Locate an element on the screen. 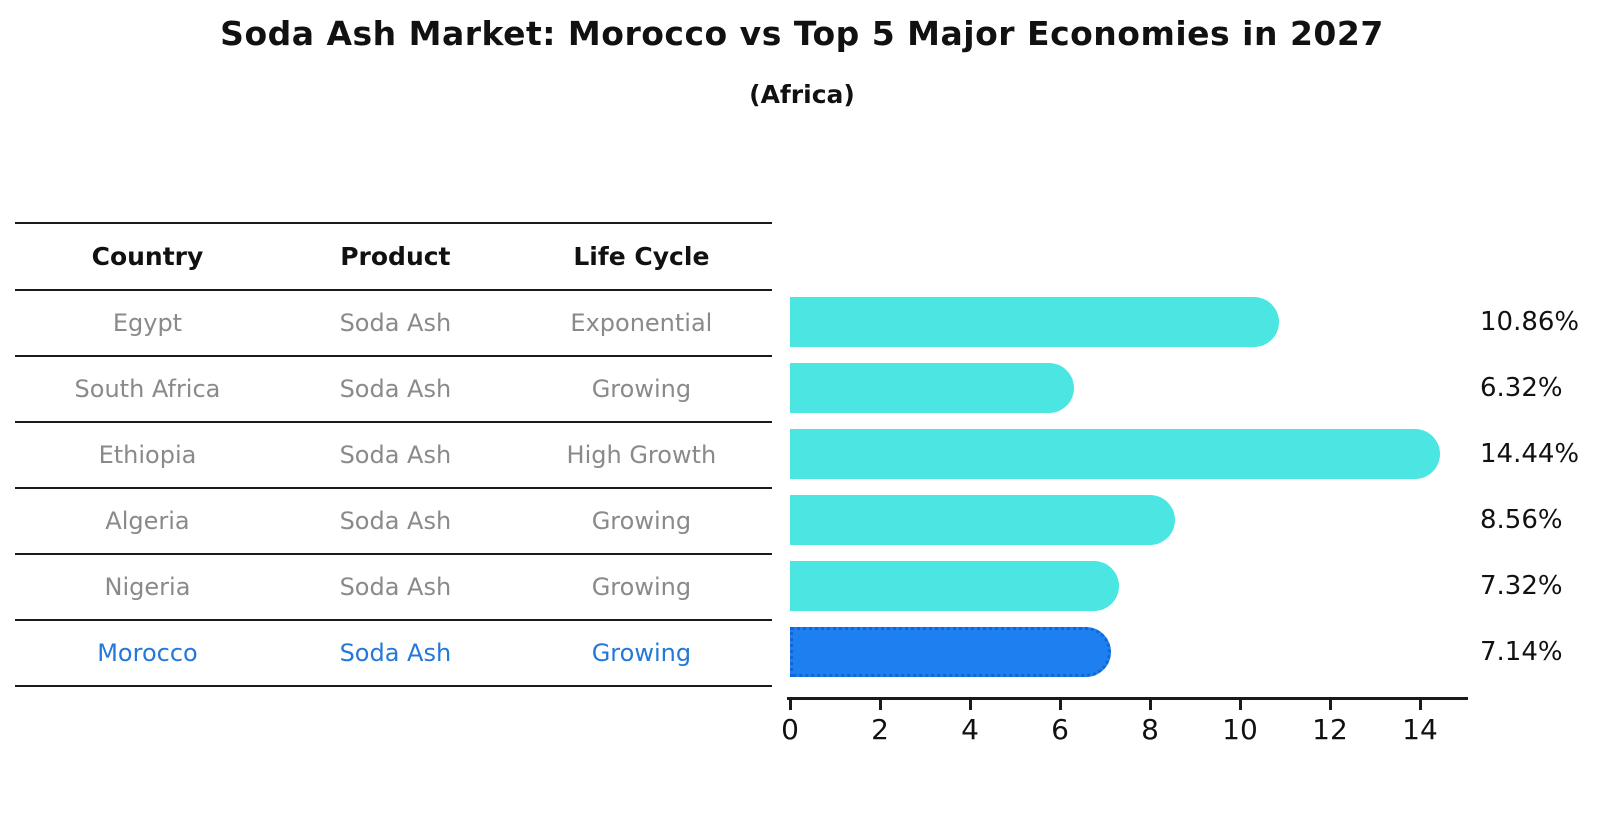 The width and height of the screenshot is (1604, 823). bar-ethiopia is located at coordinates (1115, 454).